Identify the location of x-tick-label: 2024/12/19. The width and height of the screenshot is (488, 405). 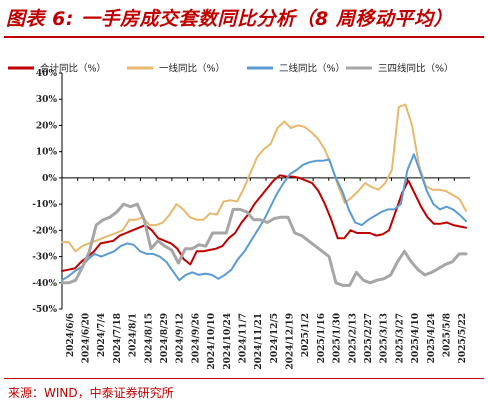
(291, 341).